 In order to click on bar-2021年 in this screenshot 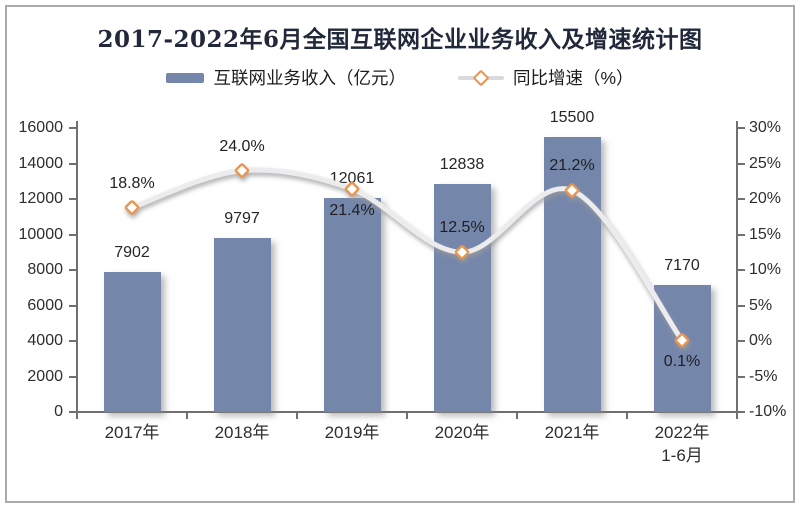, I will do `click(572, 274)`.